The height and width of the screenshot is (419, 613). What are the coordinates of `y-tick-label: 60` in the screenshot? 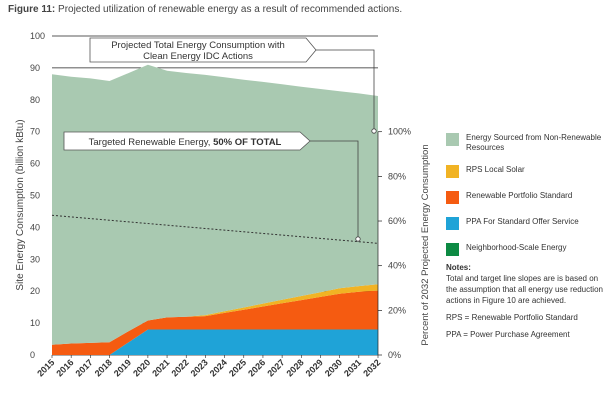 It's located at (35, 164).